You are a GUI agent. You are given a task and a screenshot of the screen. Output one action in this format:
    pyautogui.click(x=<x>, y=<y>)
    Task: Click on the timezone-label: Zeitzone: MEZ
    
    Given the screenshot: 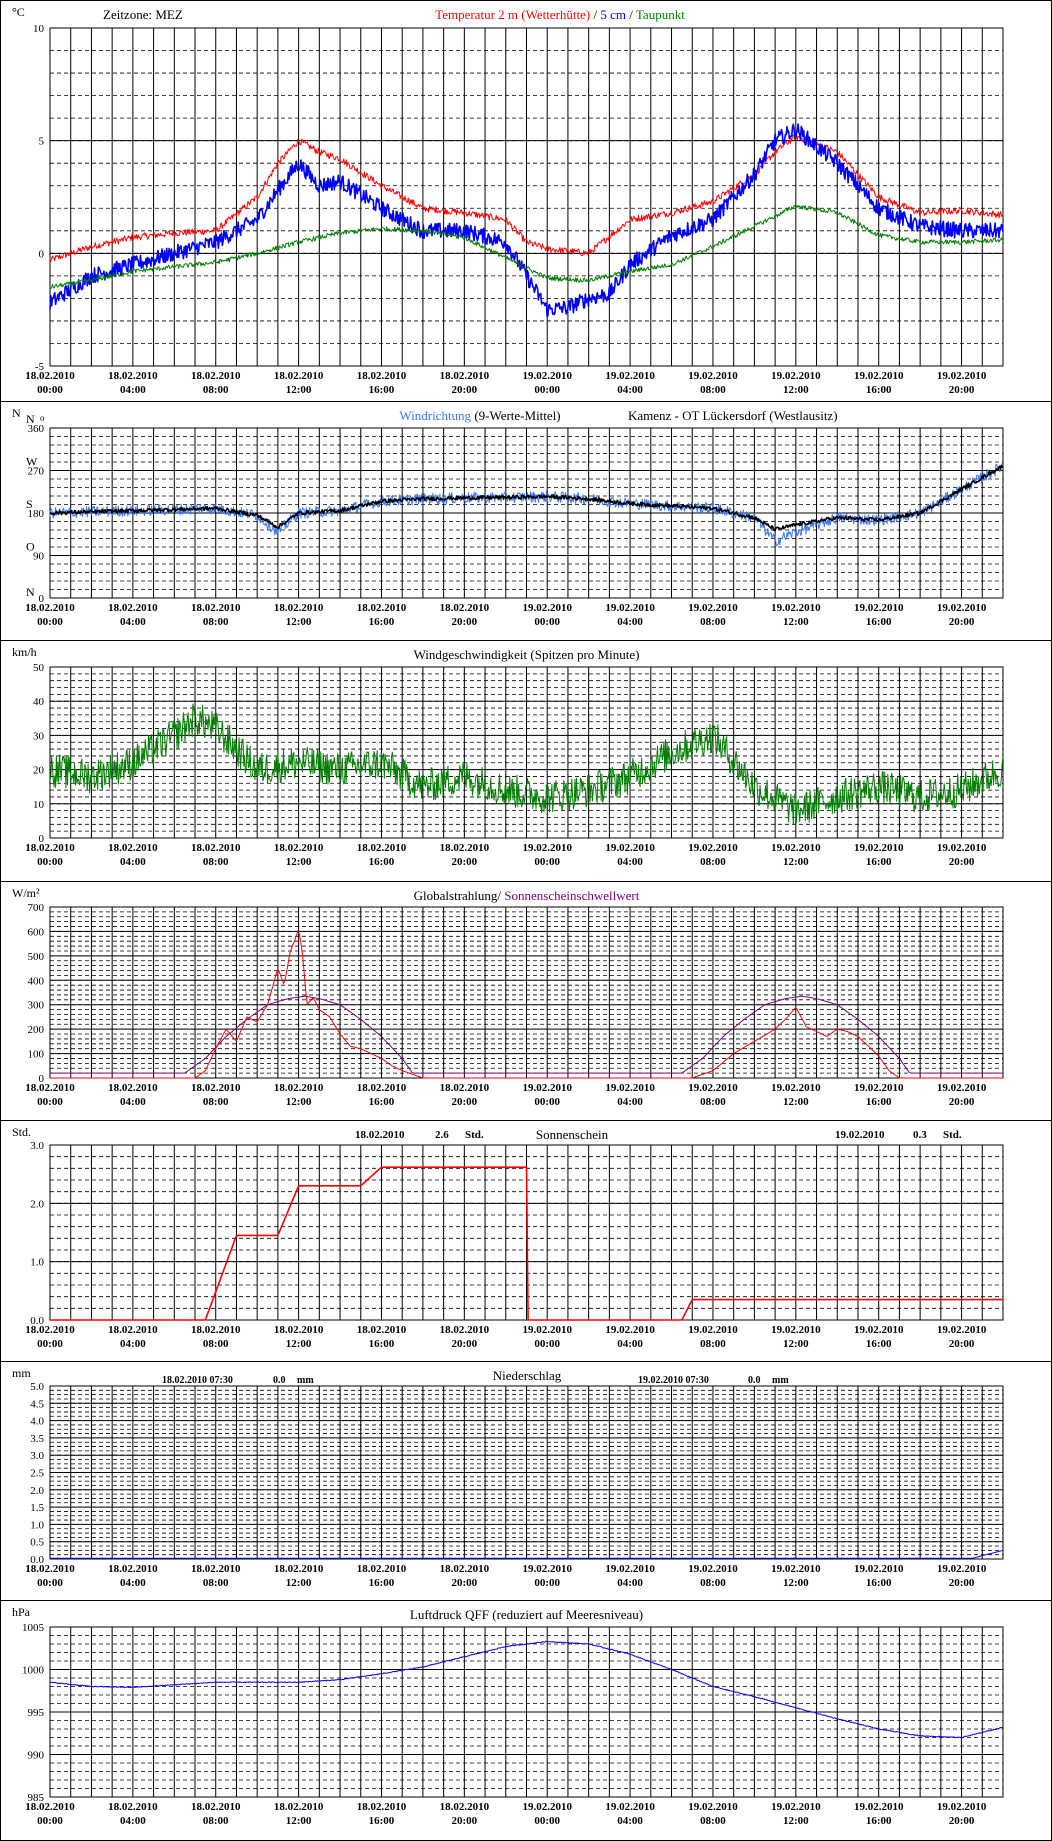 What is the action you would take?
    pyautogui.click(x=143, y=14)
    